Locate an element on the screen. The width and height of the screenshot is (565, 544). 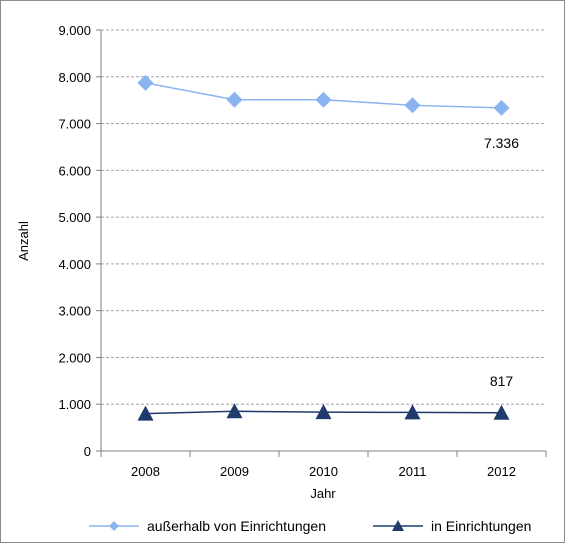
x-axis-title: Jahr is located at coordinates (323, 493).